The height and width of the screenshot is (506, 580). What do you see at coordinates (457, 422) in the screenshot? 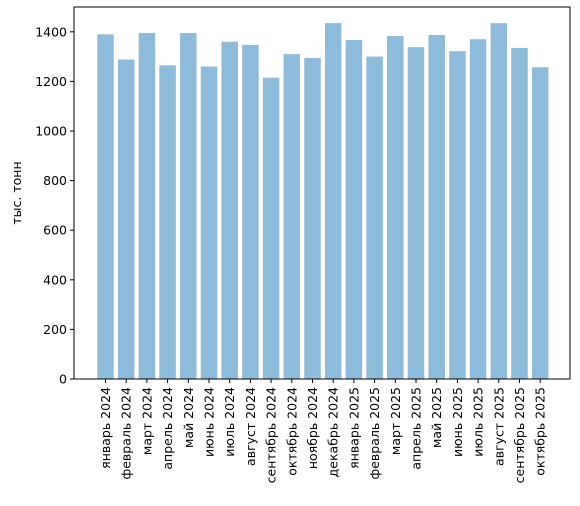
I see `x-tick-label: июнь 2025` at bounding box center [457, 422].